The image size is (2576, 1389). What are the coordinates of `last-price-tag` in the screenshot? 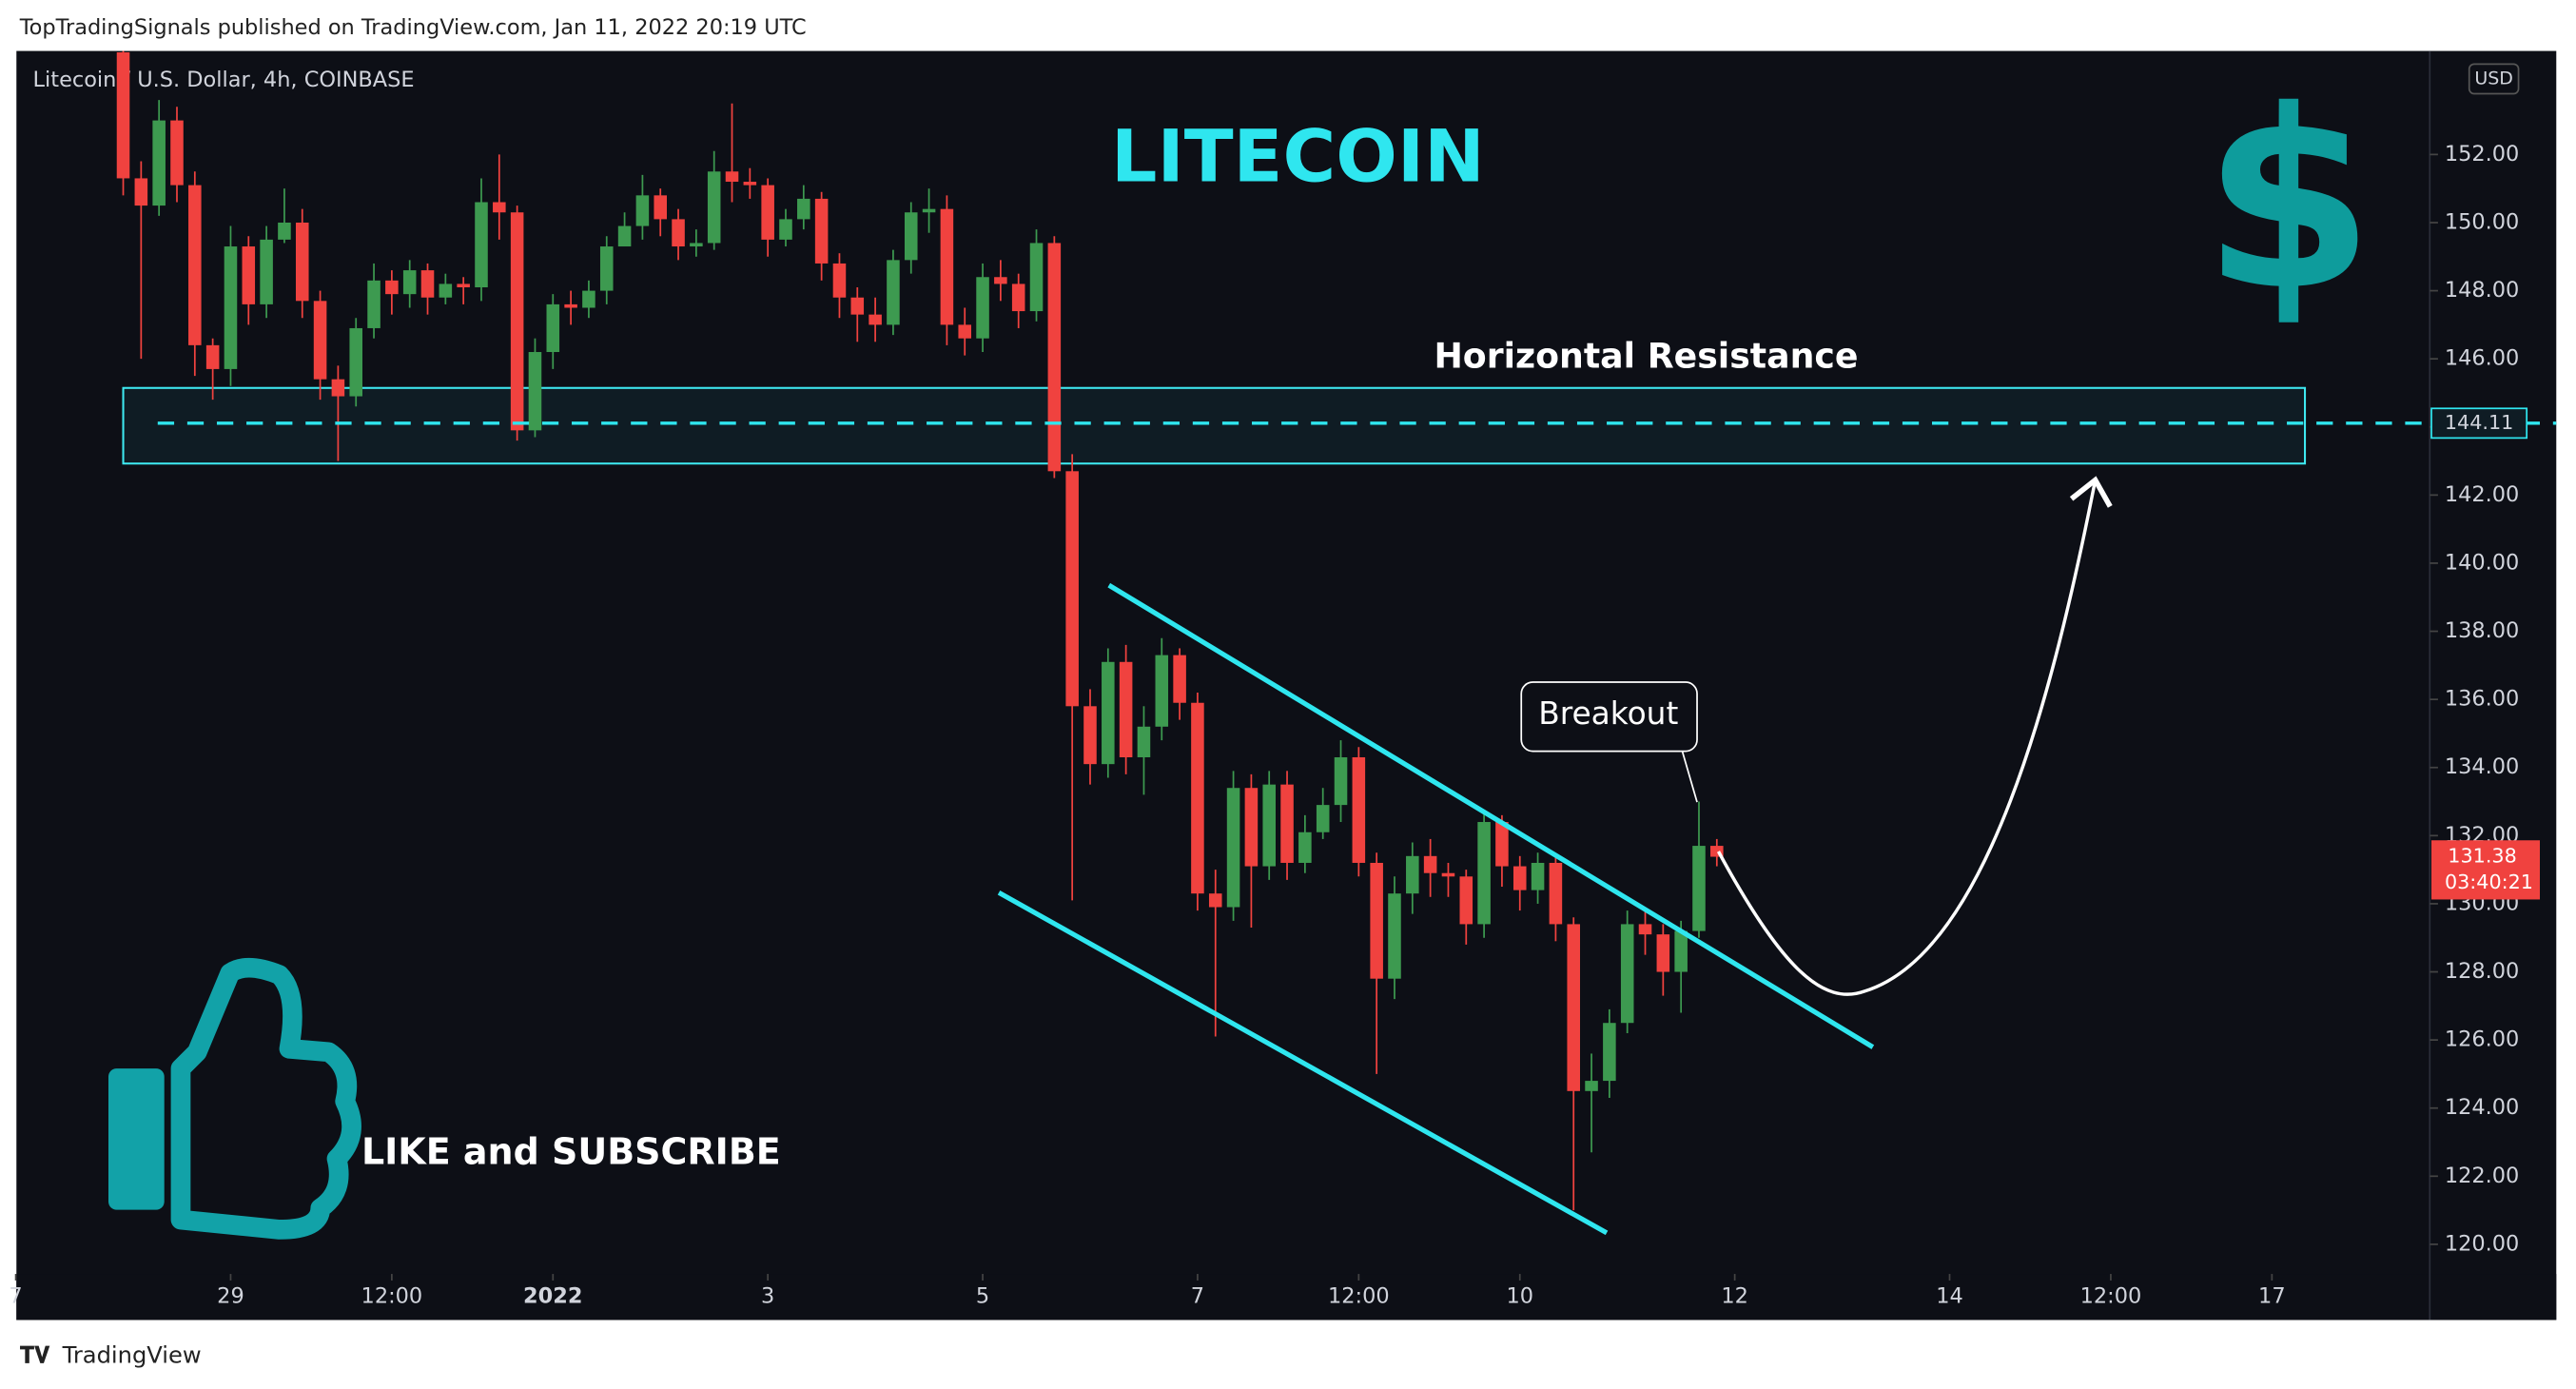 It's located at (2486, 870).